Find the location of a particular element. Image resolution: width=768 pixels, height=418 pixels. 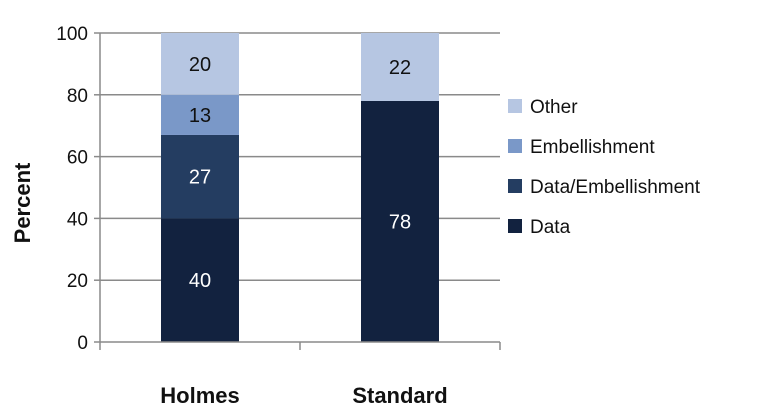

bar-segment-embellishment is located at coordinates (200, 114).